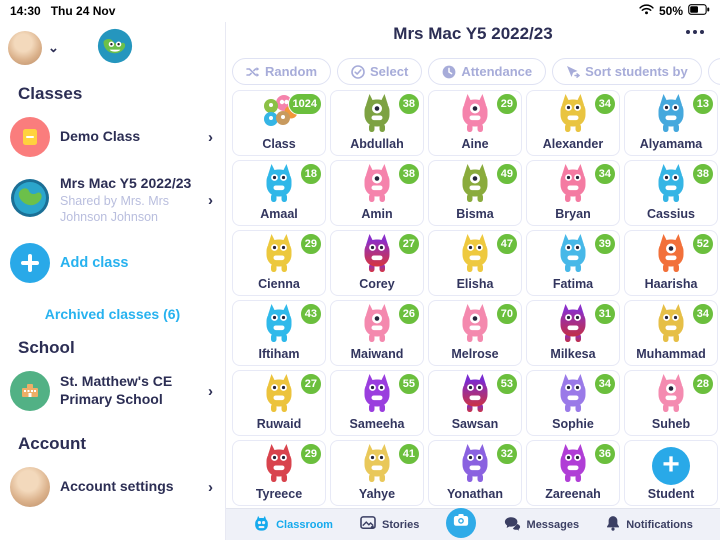 The height and width of the screenshot is (540, 720). I want to click on points-badge: 13, so click(702, 104).